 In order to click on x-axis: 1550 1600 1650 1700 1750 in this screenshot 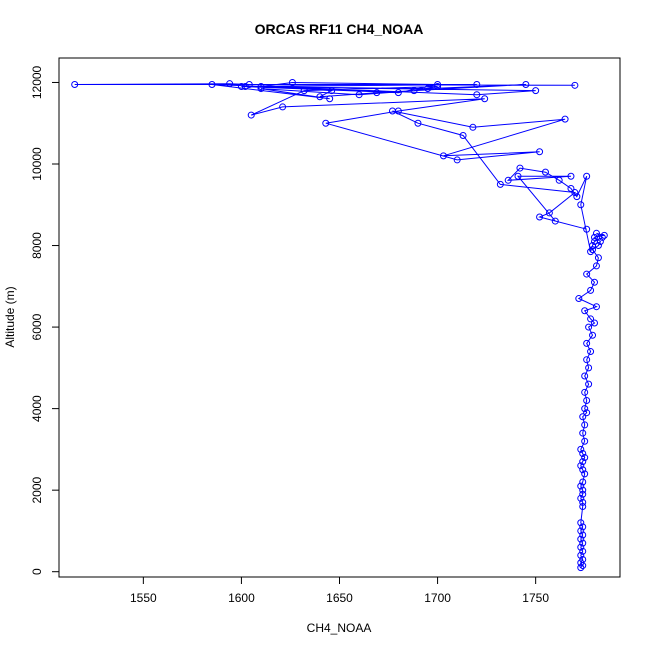, I will do `click(339, 590)`.